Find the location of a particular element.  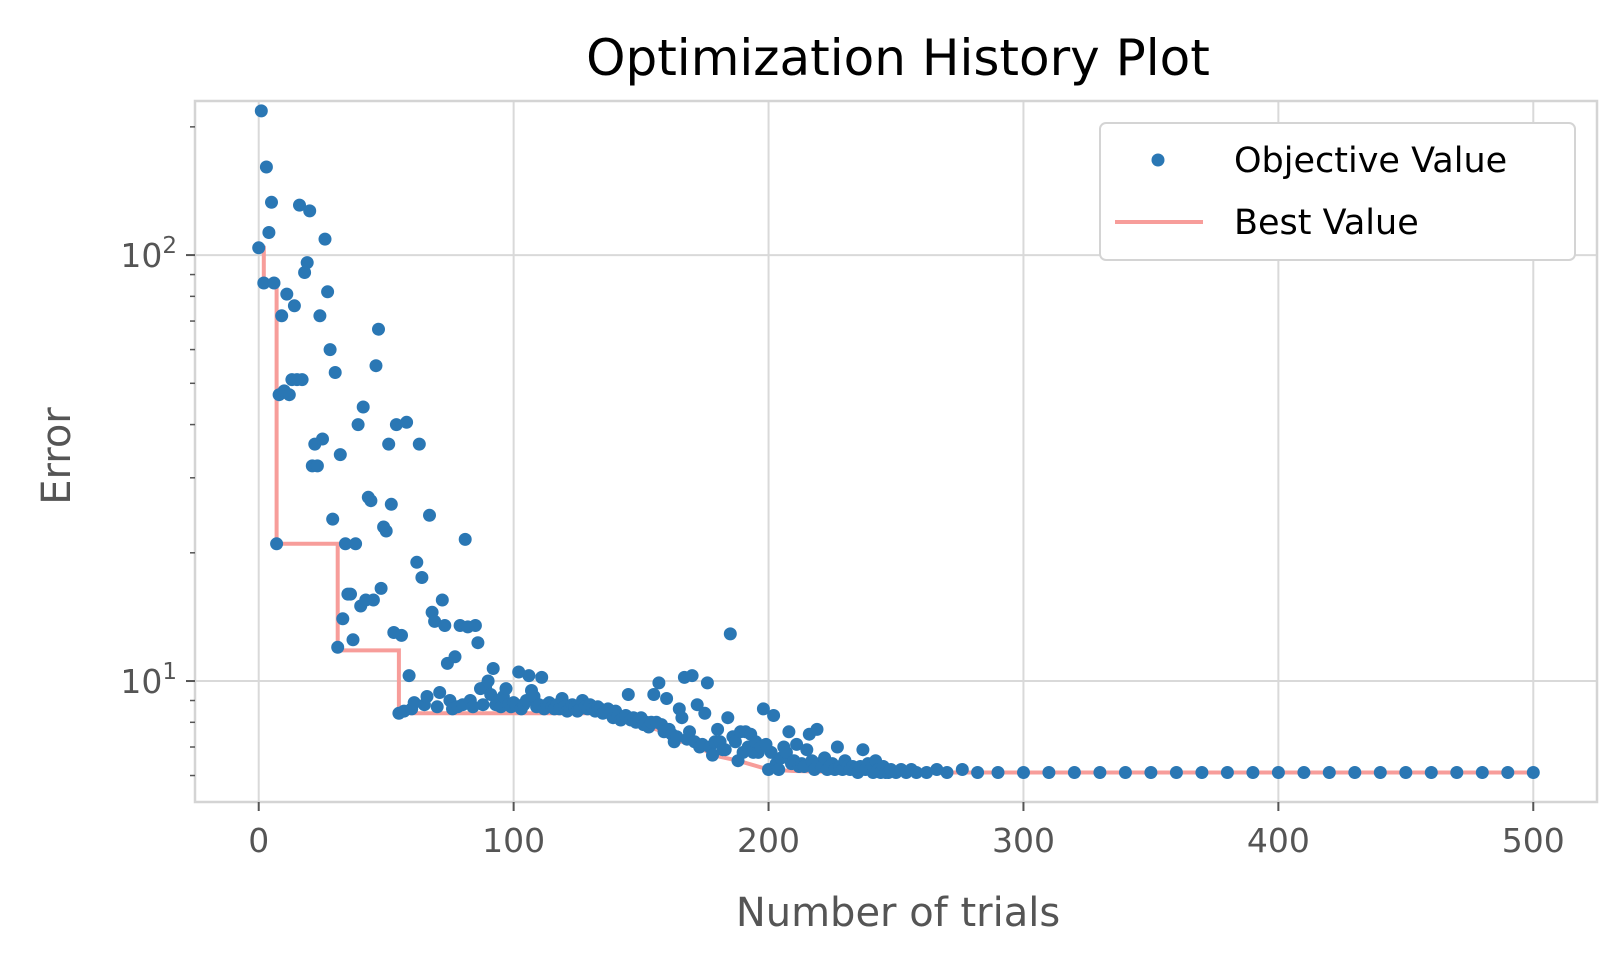

legend-objective-marker is located at coordinates (1158, 160).